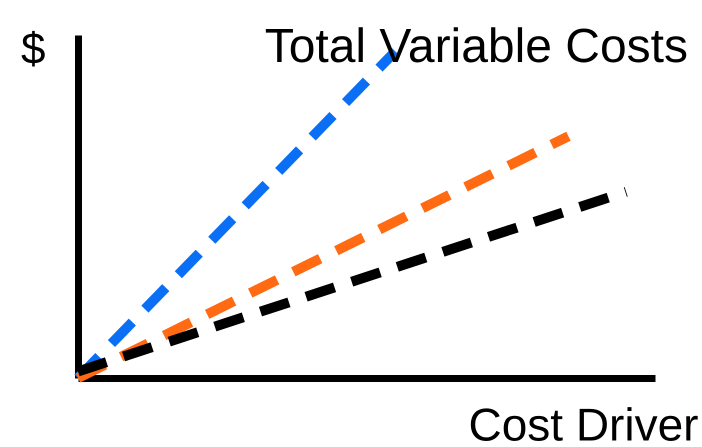 The width and height of the screenshot is (702, 447). Describe the element at coordinates (476, 46) in the screenshot. I see `chart-title: Total Variable Costs` at that location.